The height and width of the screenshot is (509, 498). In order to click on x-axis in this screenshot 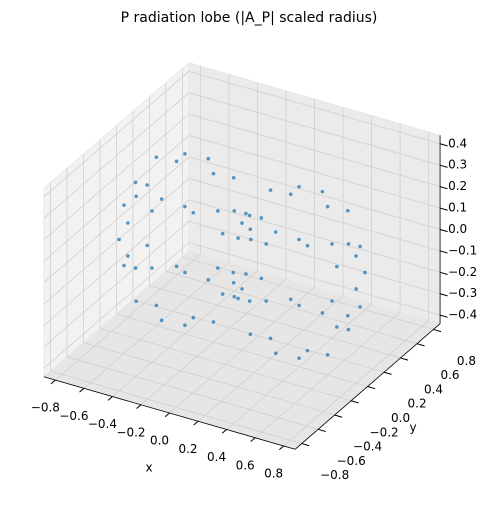, I will do `click(169, 413)`.